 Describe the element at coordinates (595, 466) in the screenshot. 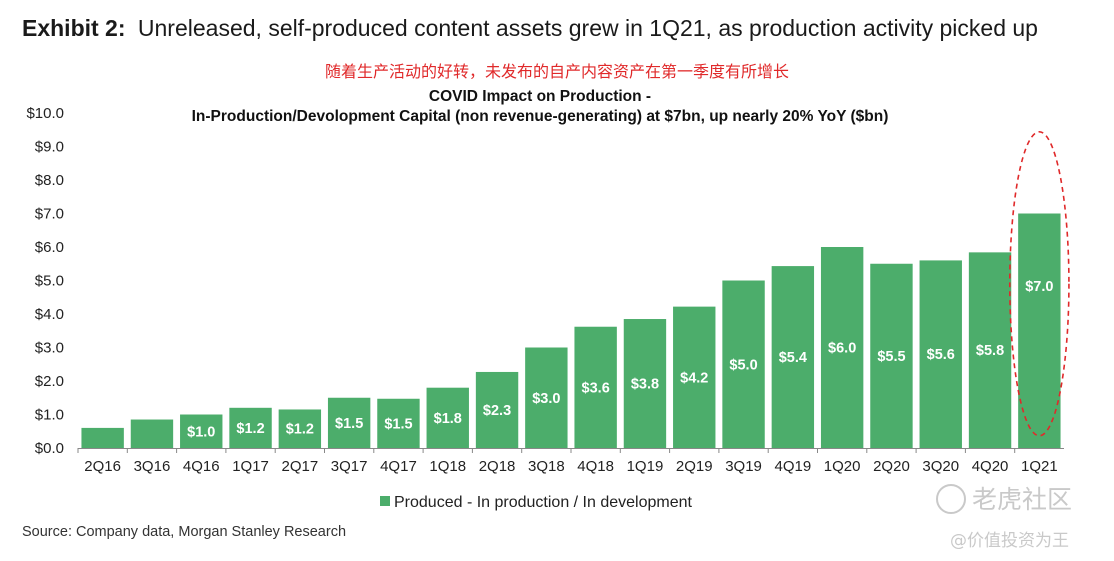

I see `x-tick-label: 4Q18` at that location.